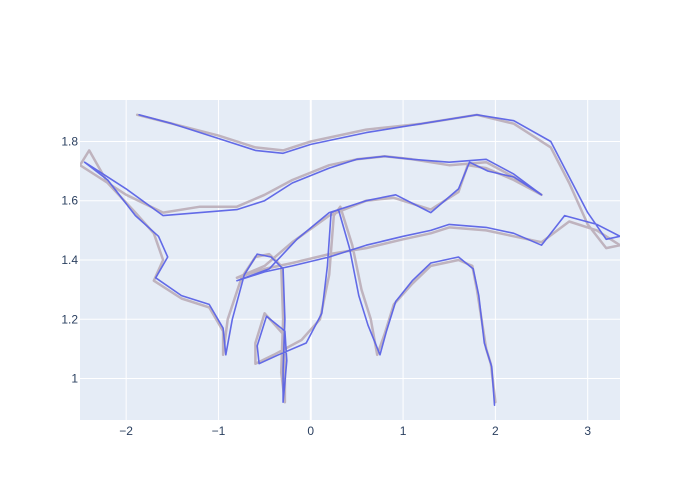  I want to click on x-tick-label: 0, so click(310, 431).